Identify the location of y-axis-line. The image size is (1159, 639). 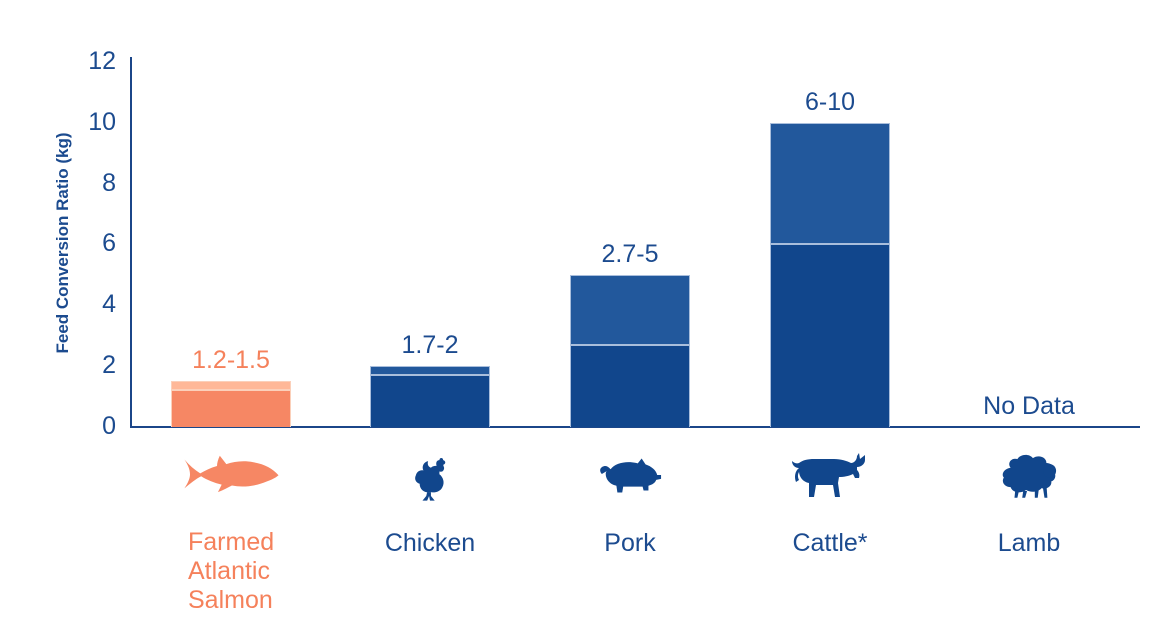
(131, 242).